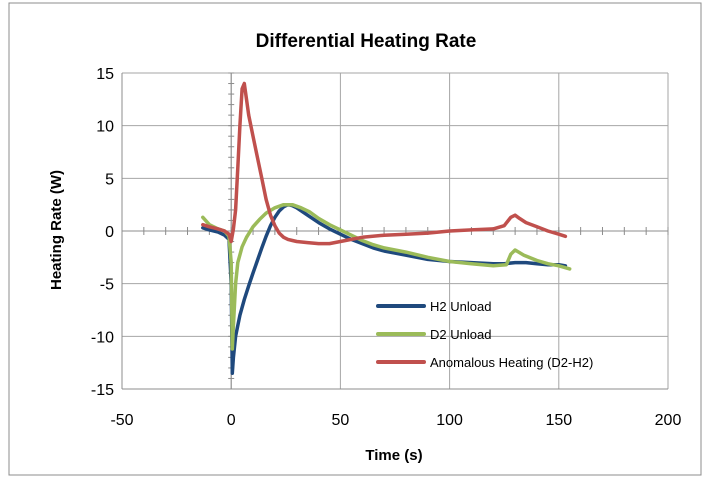 This screenshot has height=479, width=710. What do you see at coordinates (460, 306) in the screenshot?
I see `legend-label: H2 Unload` at bounding box center [460, 306].